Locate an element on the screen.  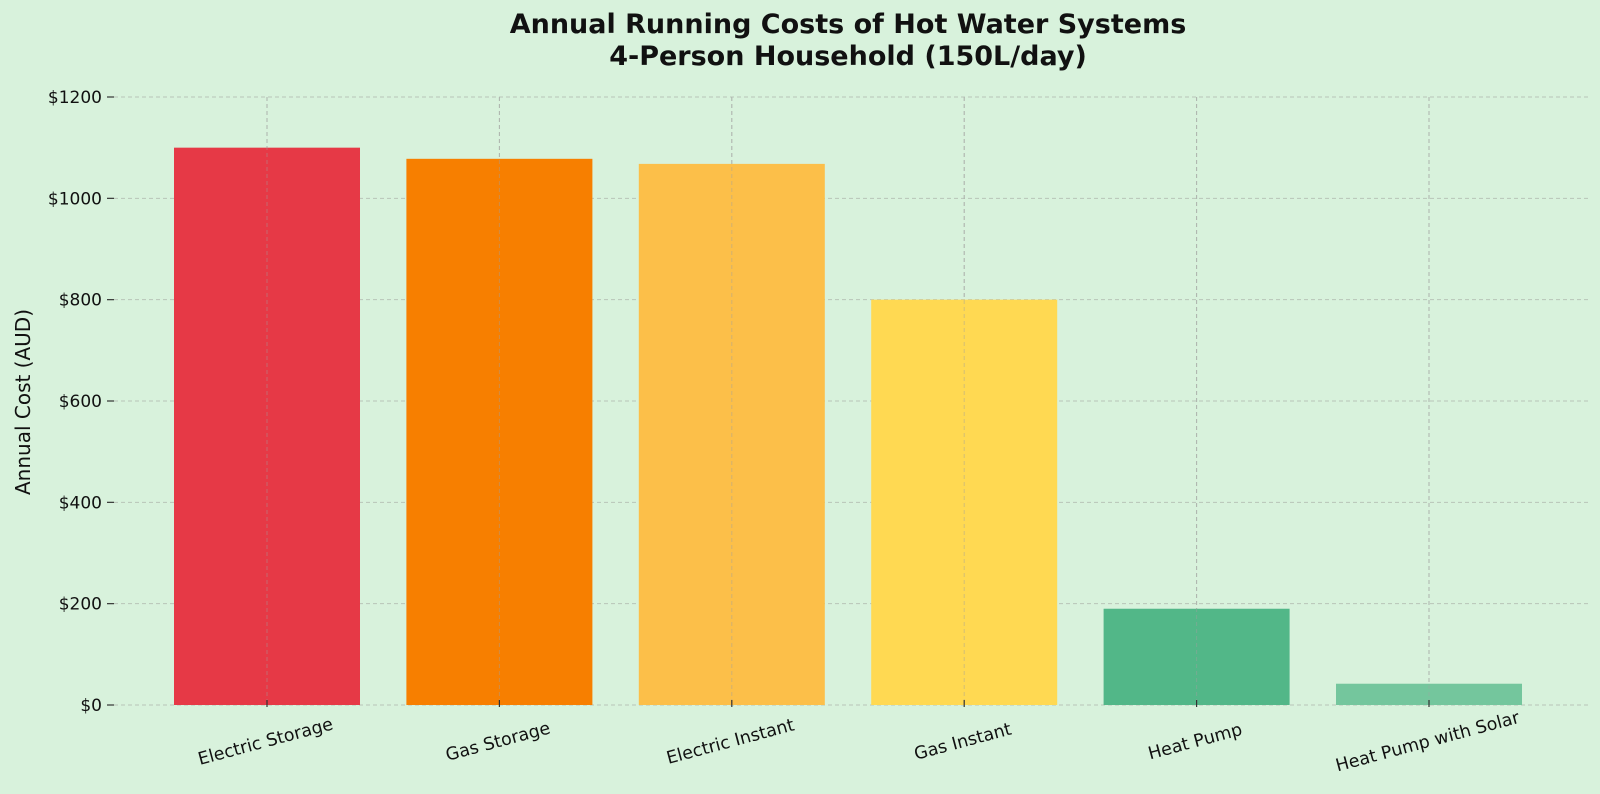
x-tick-label: Heat Pump with Solar is located at coordinates (1428, 742).